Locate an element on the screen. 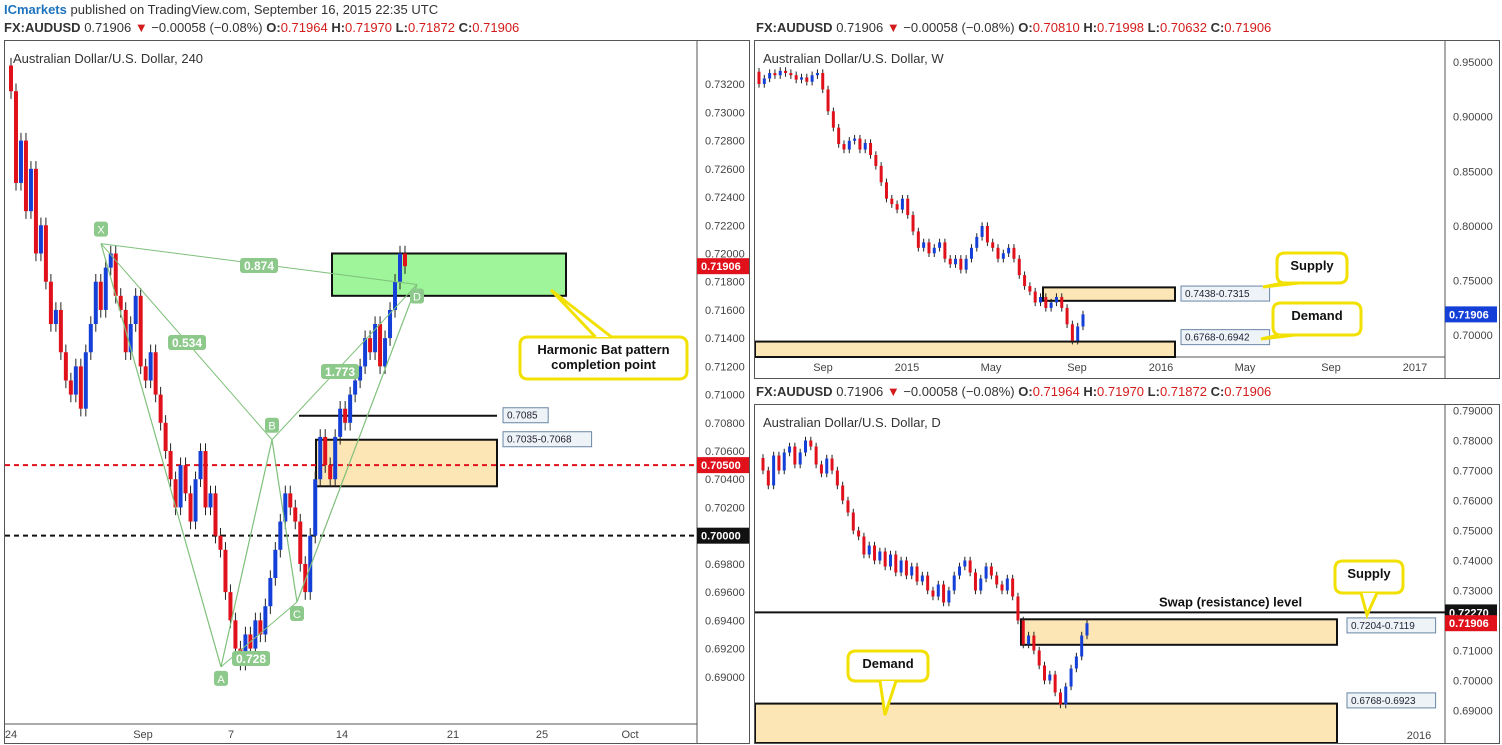 This screenshot has width=1502, height=745. weekly-y-tick-label: 0.75000 is located at coordinates (1473, 282).